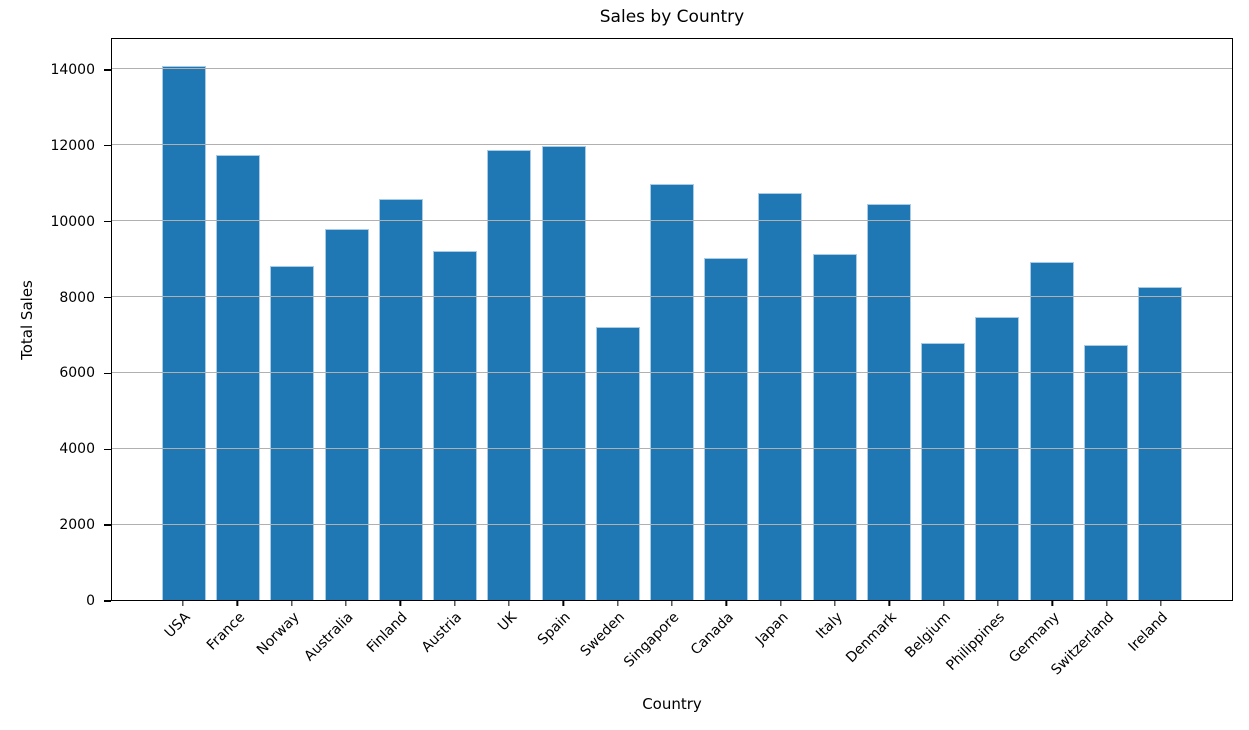 The image size is (1249, 730). Describe the element at coordinates (400, 399) in the screenshot. I see `bar-finland` at that location.